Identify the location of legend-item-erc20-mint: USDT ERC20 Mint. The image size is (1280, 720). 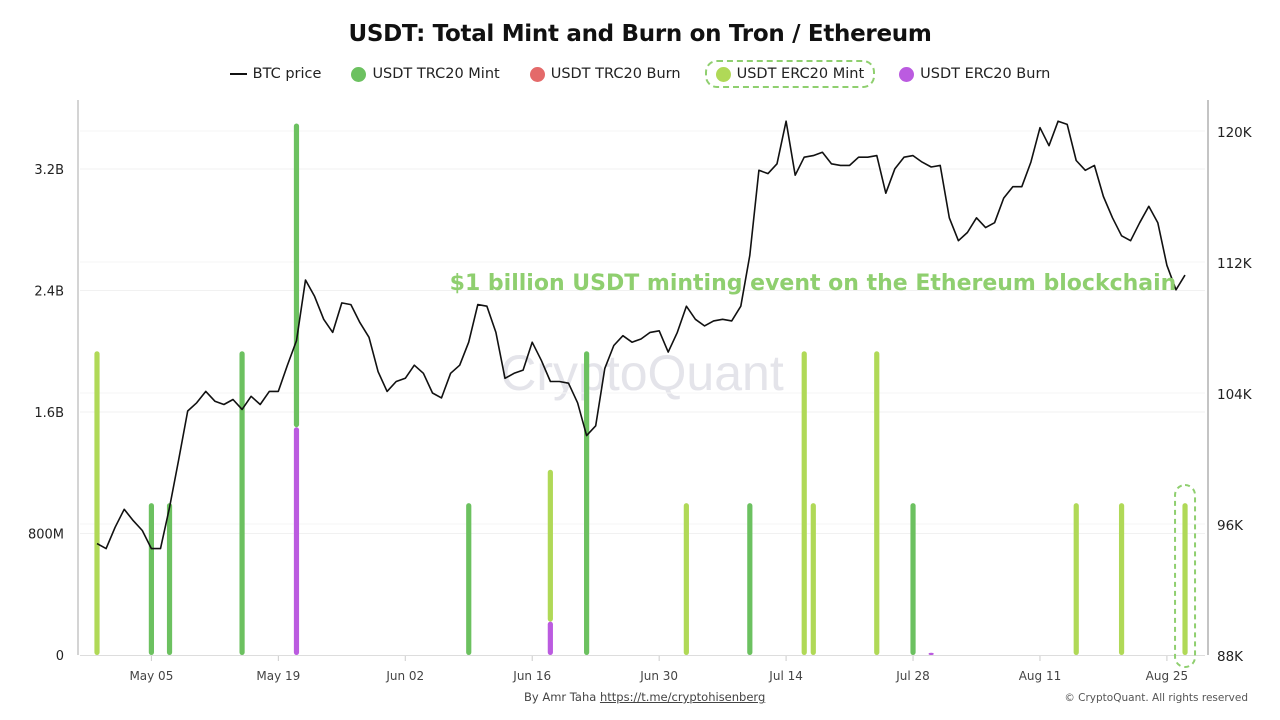
(790, 74).